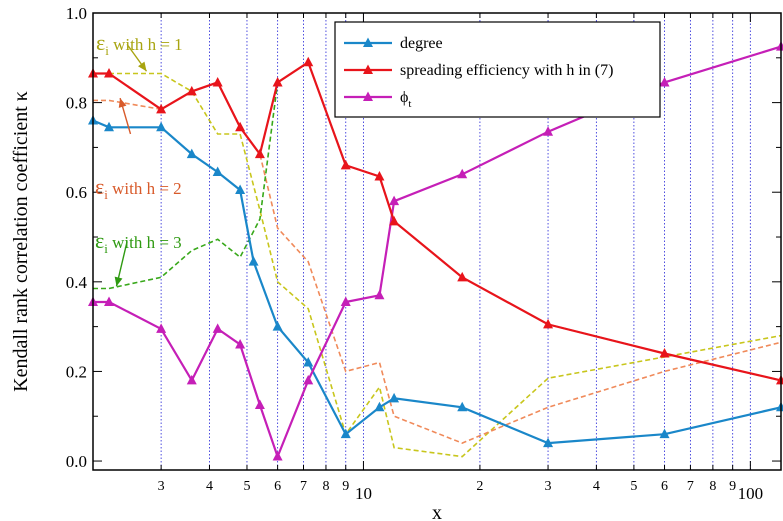 This screenshot has height=521, width=783. What do you see at coordinates (76, 13) in the screenshot?
I see `y-tick-label: 1.0` at bounding box center [76, 13].